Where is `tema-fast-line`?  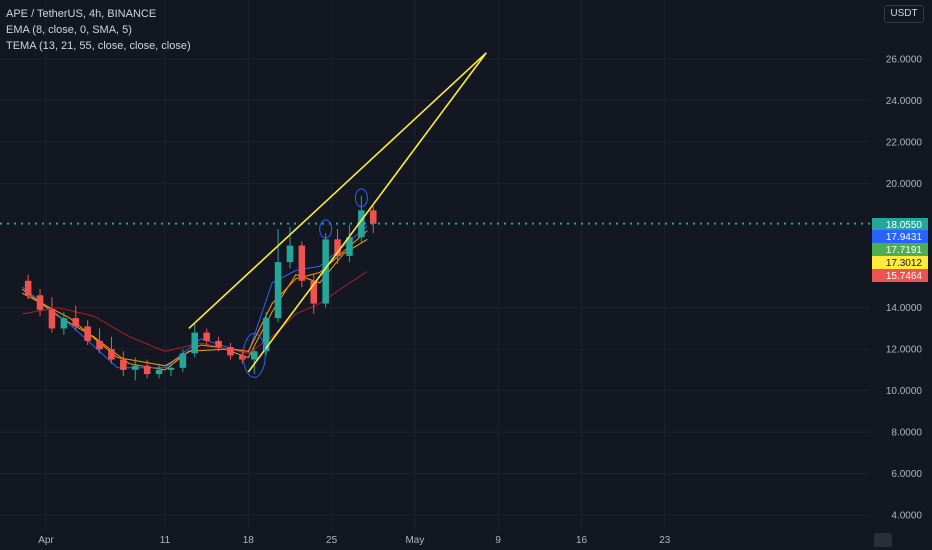
tema-fast-line is located at coordinates (194, 297).